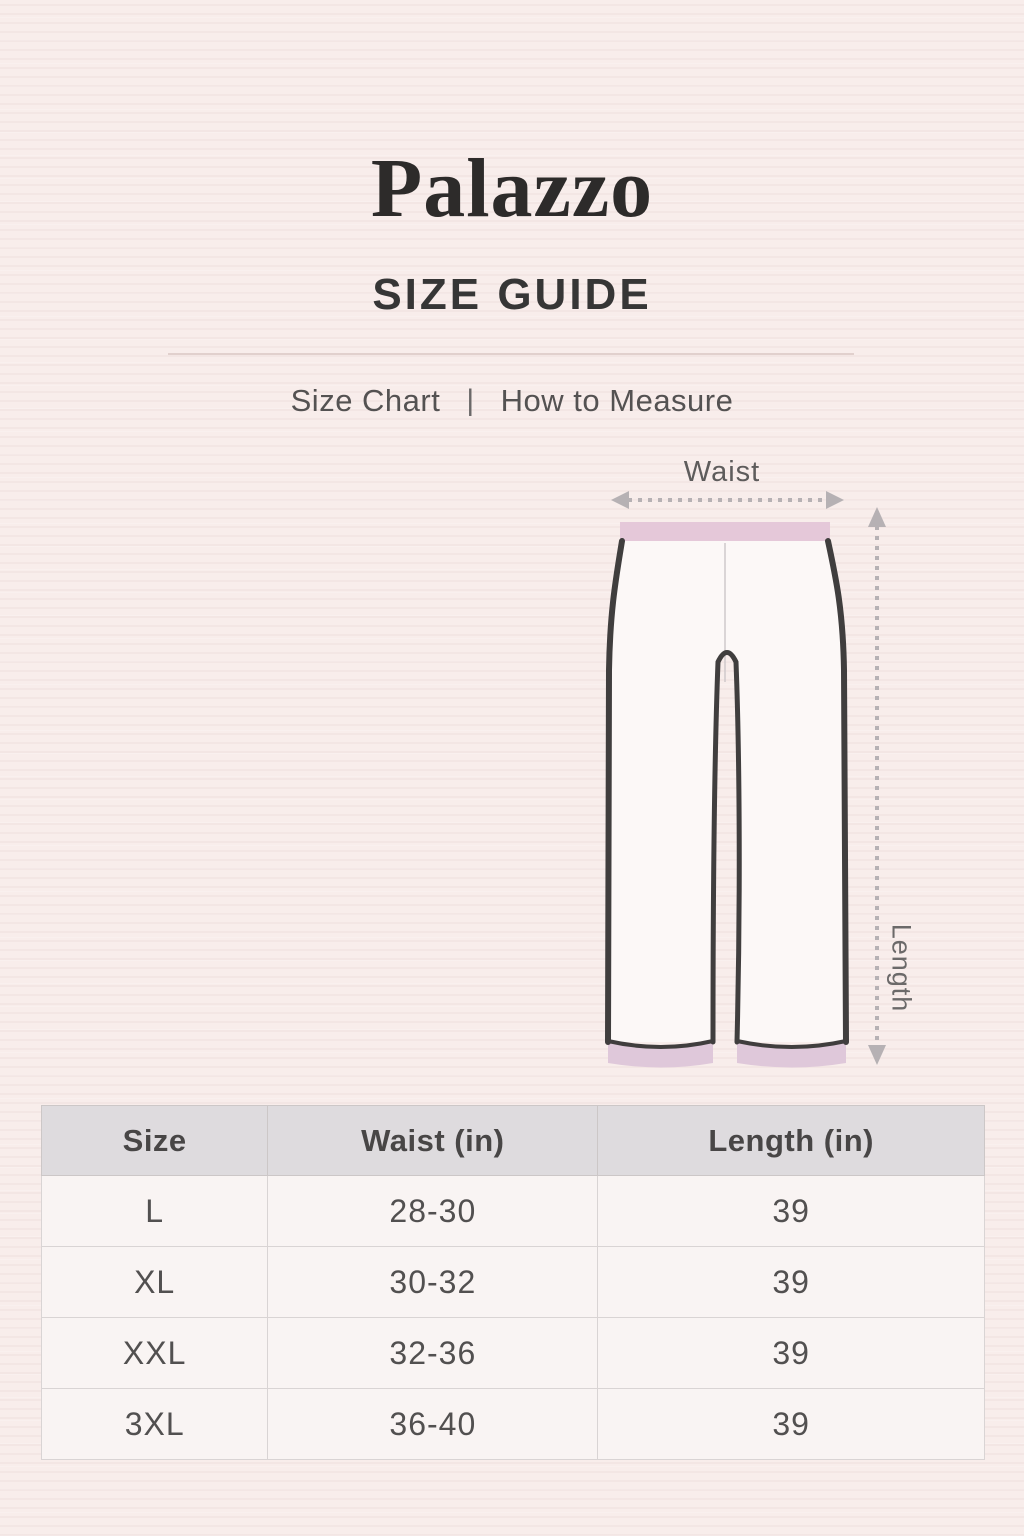  I want to click on col-header-waist: Waist (in), so click(433, 1140).